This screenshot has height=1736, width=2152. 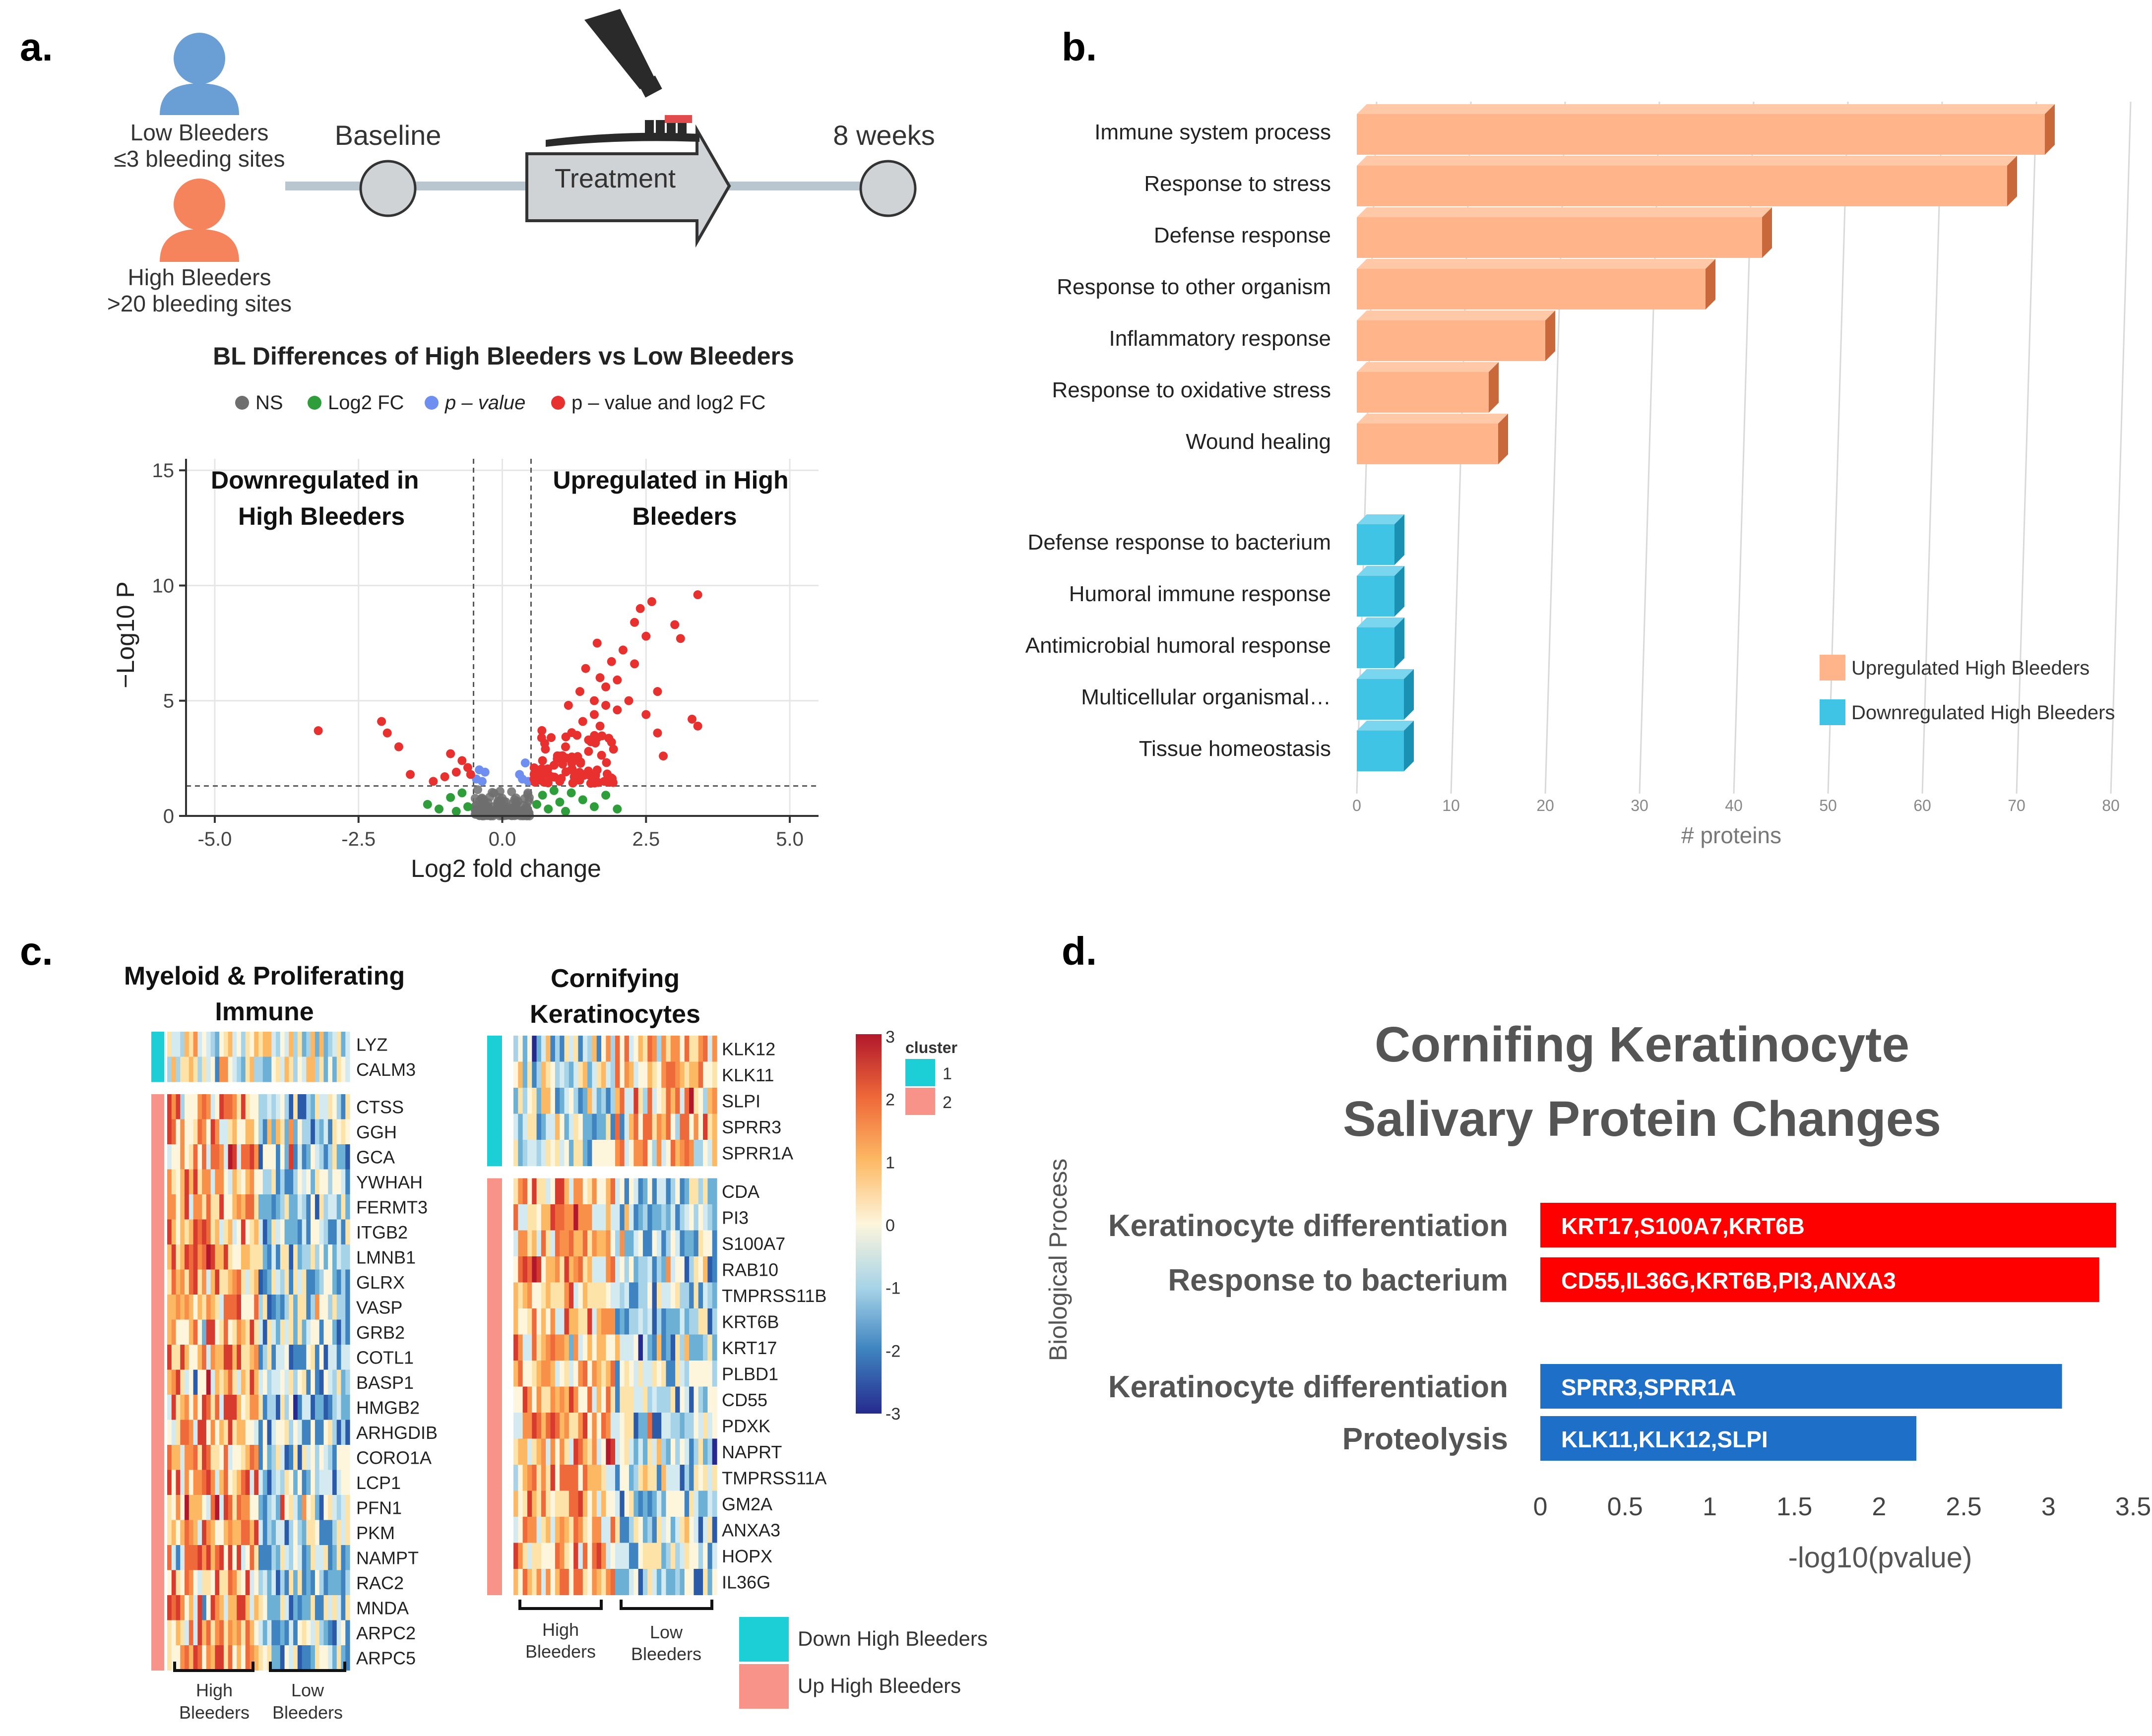 What do you see at coordinates (1258, 442) in the screenshot?
I see `go-category-label: Wound healing` at bounding box center [1258, 442].